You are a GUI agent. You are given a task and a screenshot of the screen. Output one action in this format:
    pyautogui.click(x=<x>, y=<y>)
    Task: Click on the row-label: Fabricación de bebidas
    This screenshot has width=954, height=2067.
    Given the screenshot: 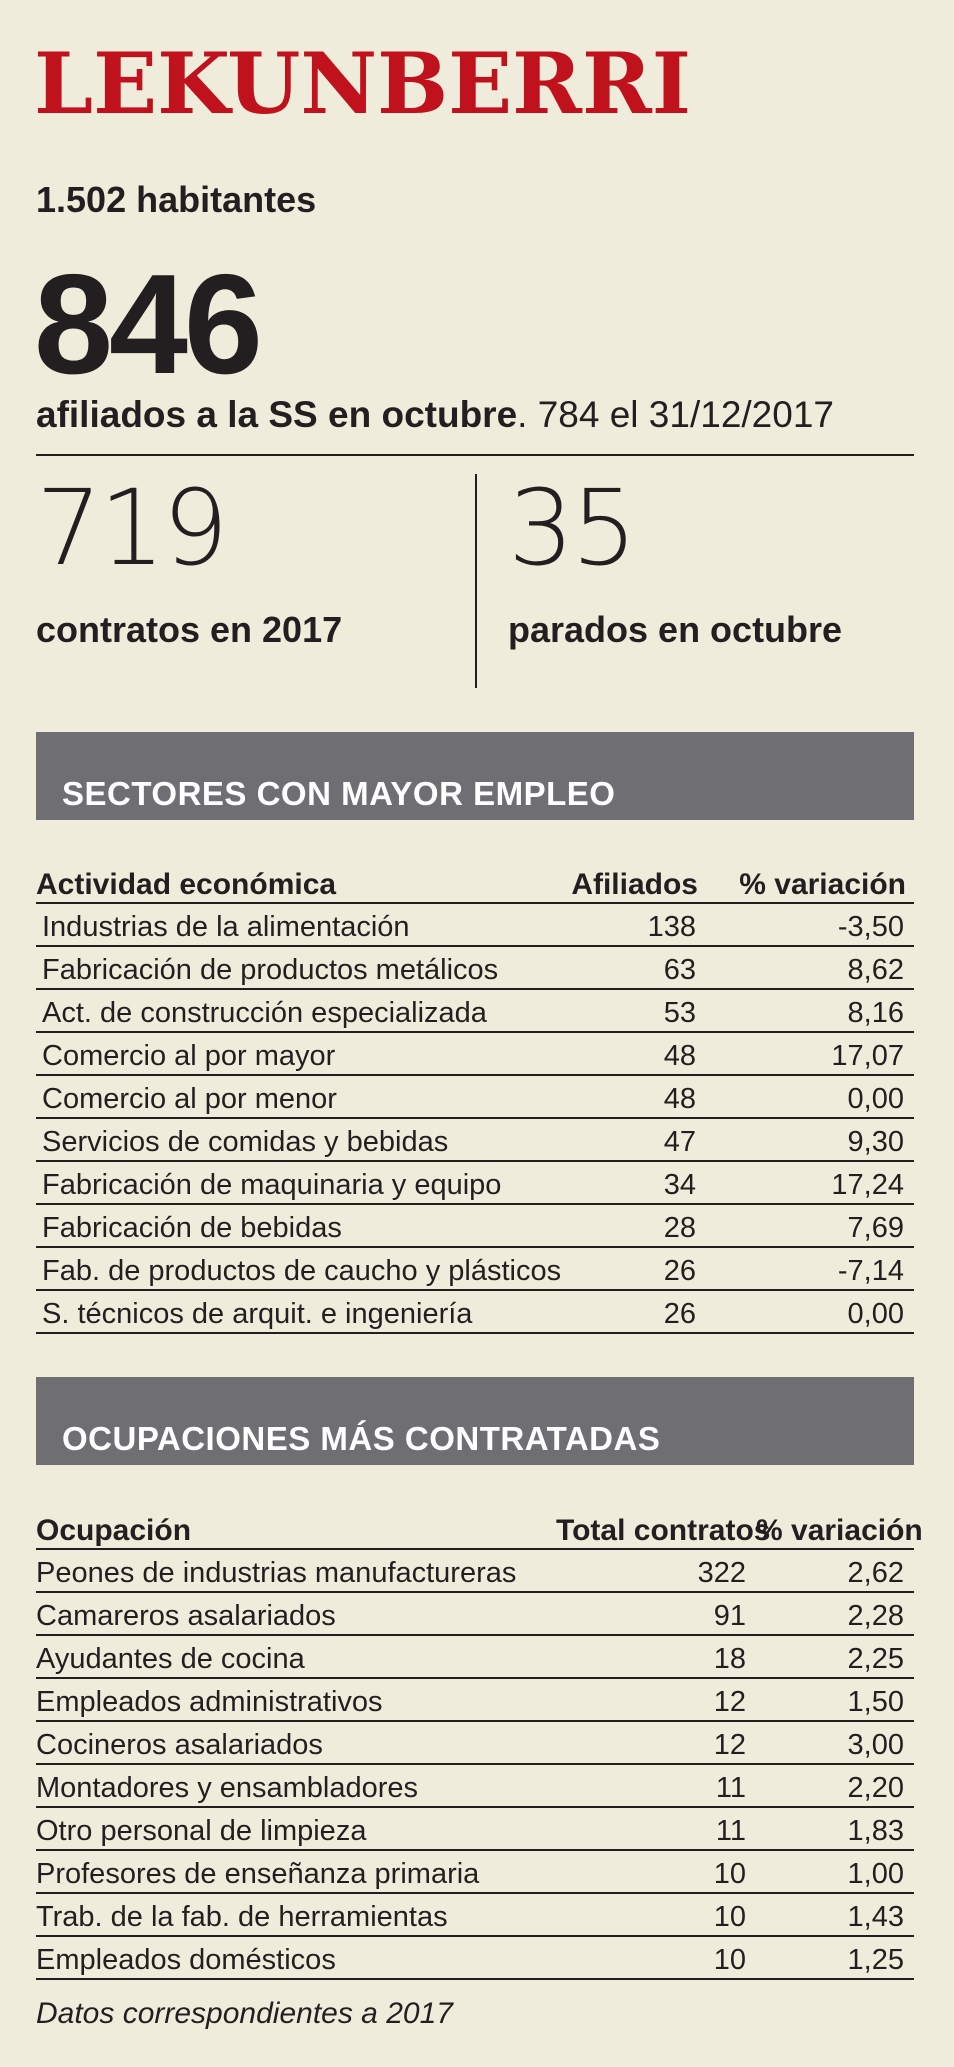 What is the action you would take?
    pyautogui.click(x=301, y=1226)
    